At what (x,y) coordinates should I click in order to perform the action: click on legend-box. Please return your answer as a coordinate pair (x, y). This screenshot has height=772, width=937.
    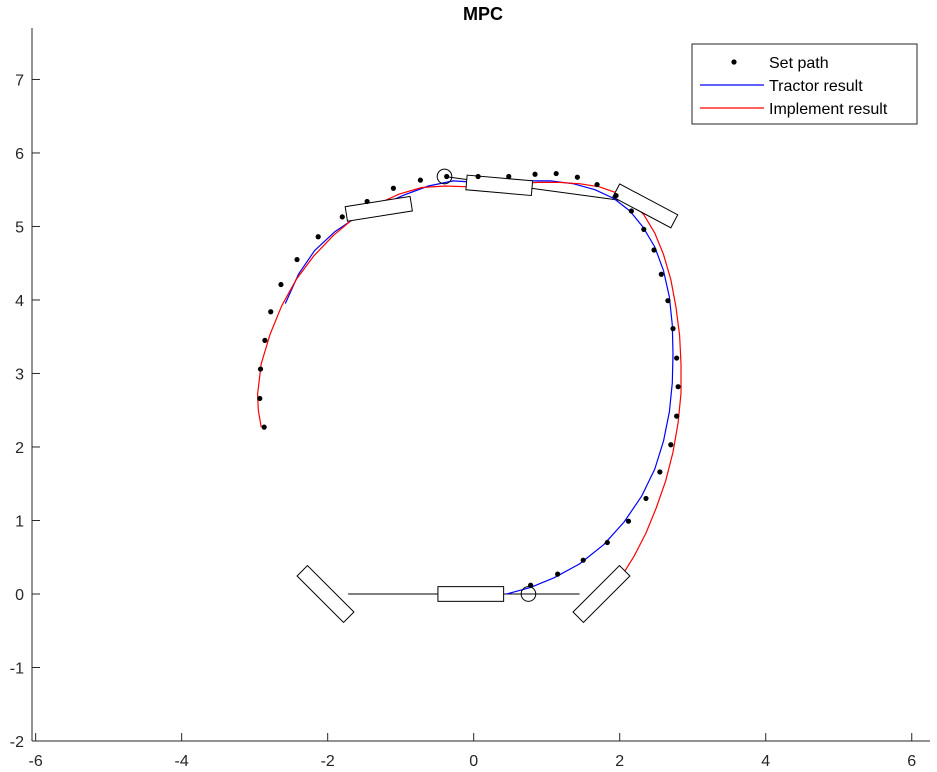
    Looking at the image, I should click on (804, 84).